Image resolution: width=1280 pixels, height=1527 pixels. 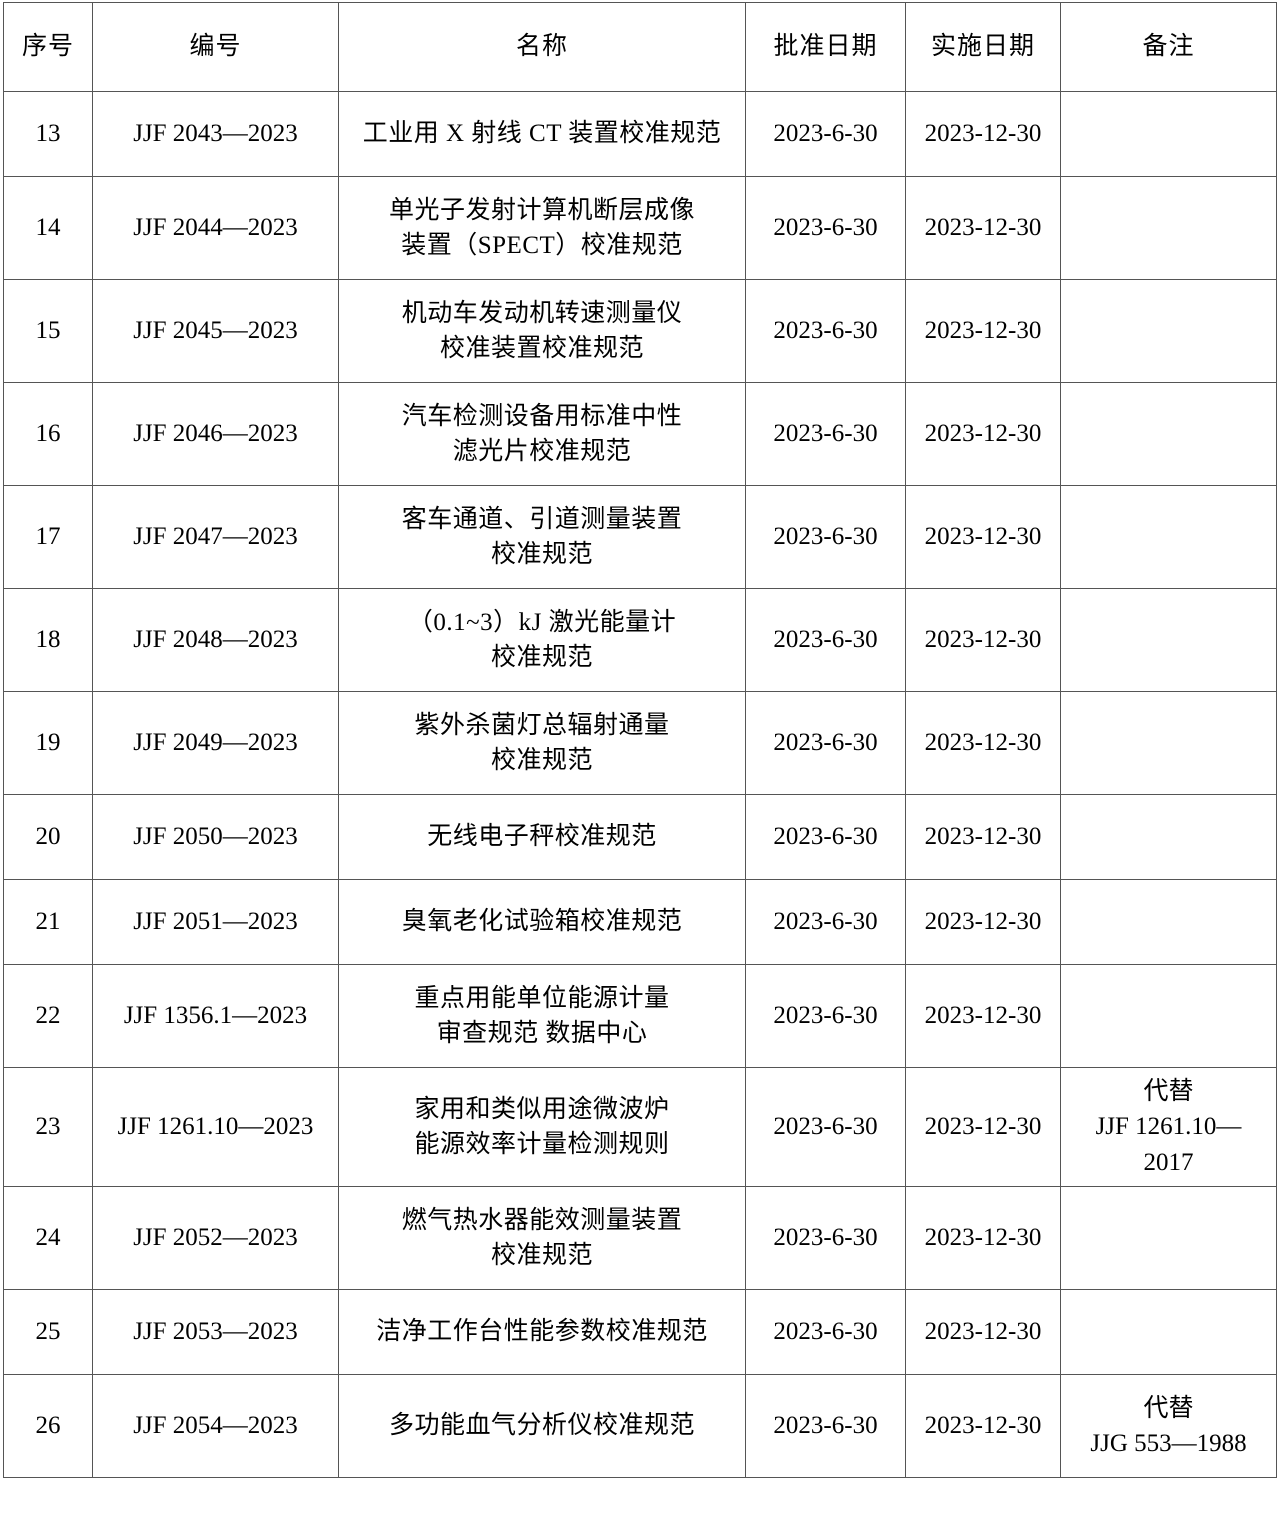 What do you see at coordinates (215, 640) in the screenshot?
I see `cell-specification-code: JJF 2048—2023` at bounding box center [215, 640].